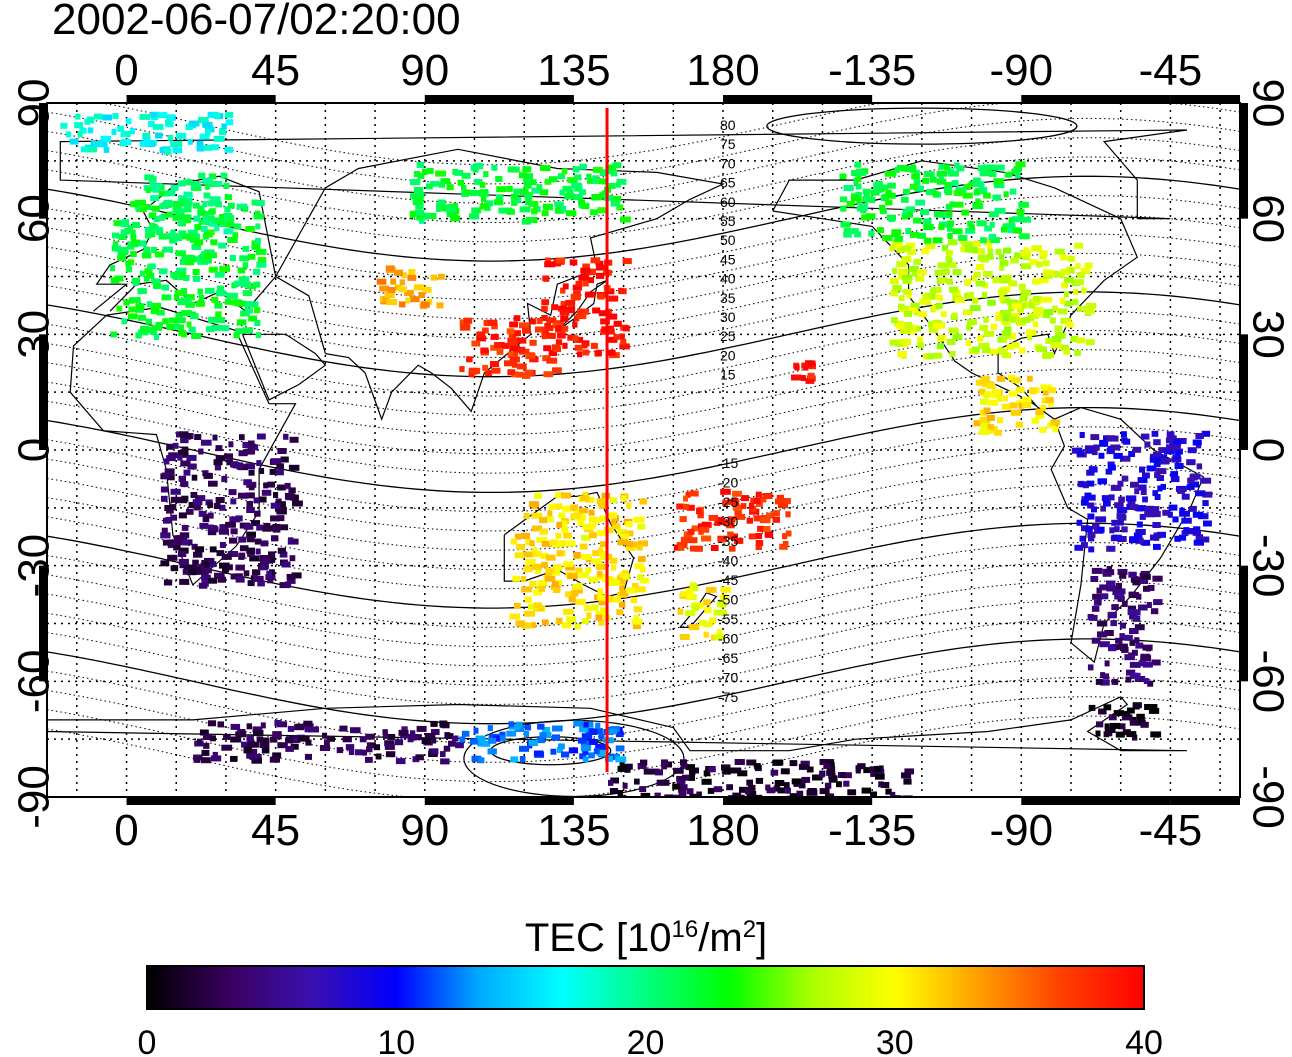 This screenshot has height=1057, width=1292. I want to click on contour-label: 60, so click(728, 202).